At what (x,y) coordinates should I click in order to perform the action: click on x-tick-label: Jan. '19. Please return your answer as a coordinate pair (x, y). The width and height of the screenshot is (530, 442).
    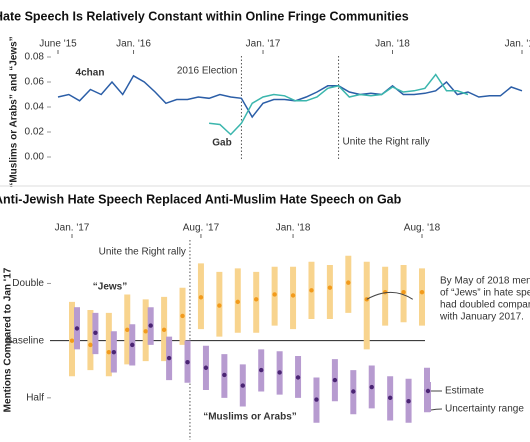
    Looking at the image, I should click on (517, 44).